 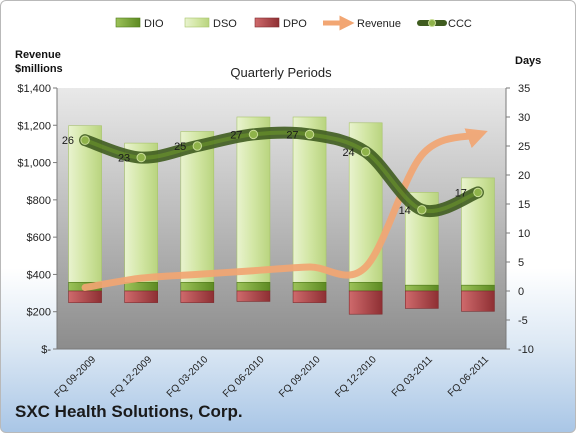 I want to click on left-tick-label: $1,000, so click(x=34, y=164).